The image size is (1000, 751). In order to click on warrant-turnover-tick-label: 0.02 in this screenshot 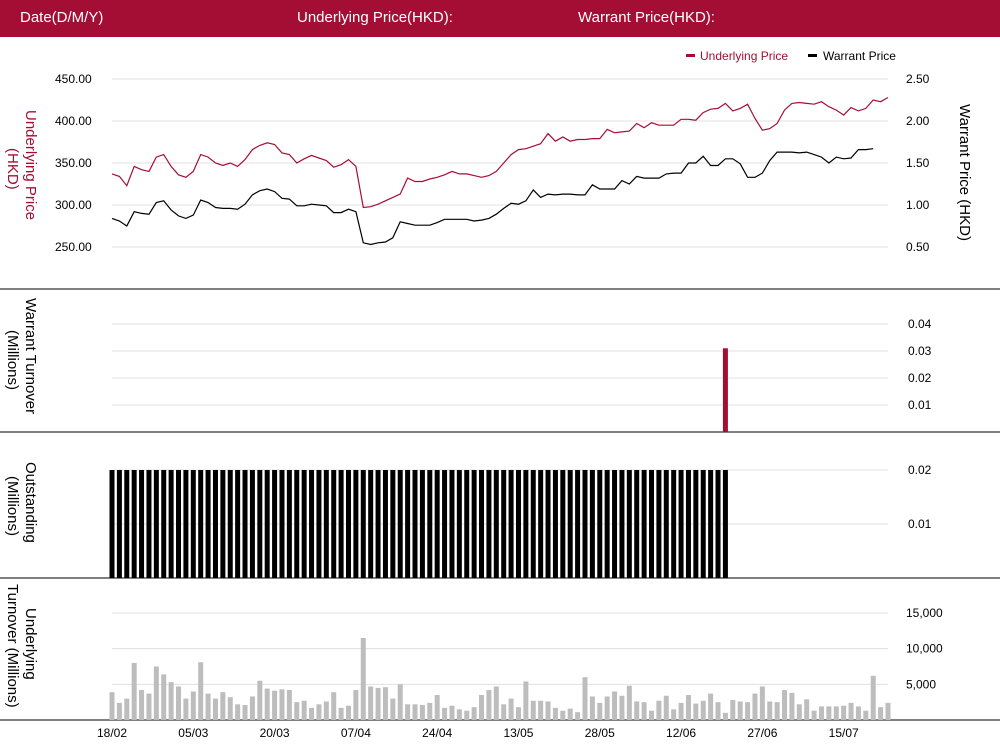, I will do `click(920, 378)`.